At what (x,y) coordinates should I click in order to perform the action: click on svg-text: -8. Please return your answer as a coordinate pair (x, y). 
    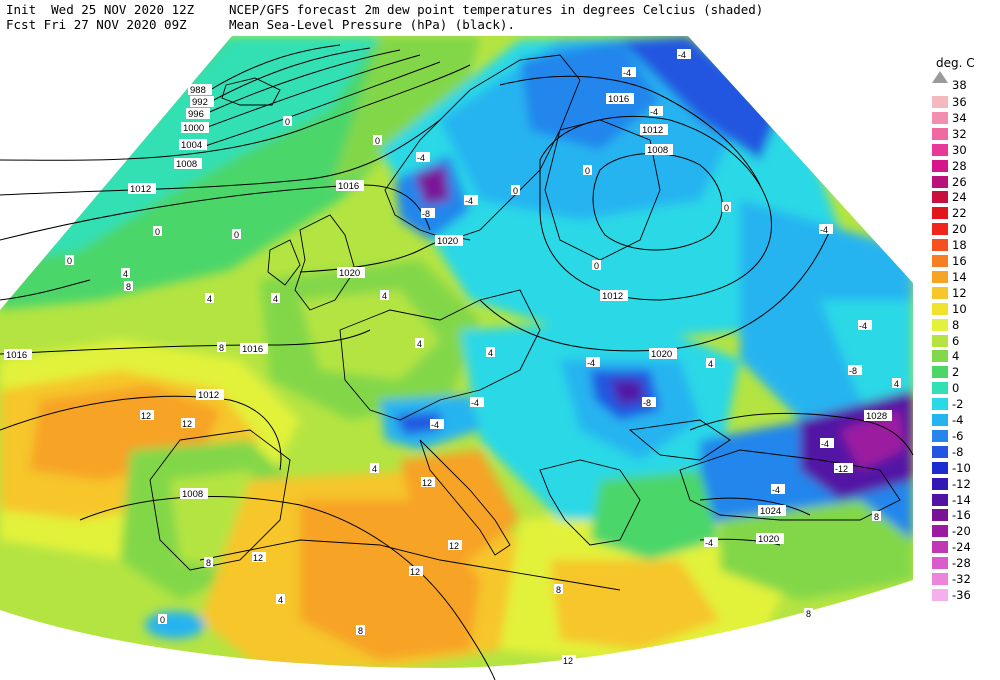
    Looking at the image, I should click on (647, 403).